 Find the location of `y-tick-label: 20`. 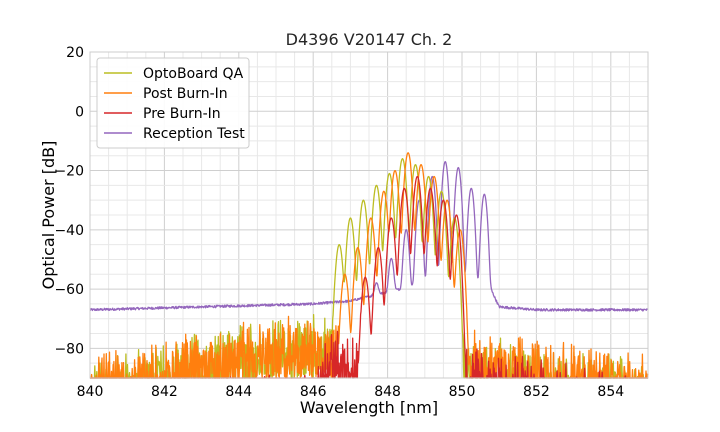

y-tick-label: 20 is located at coordinates (75, 53).